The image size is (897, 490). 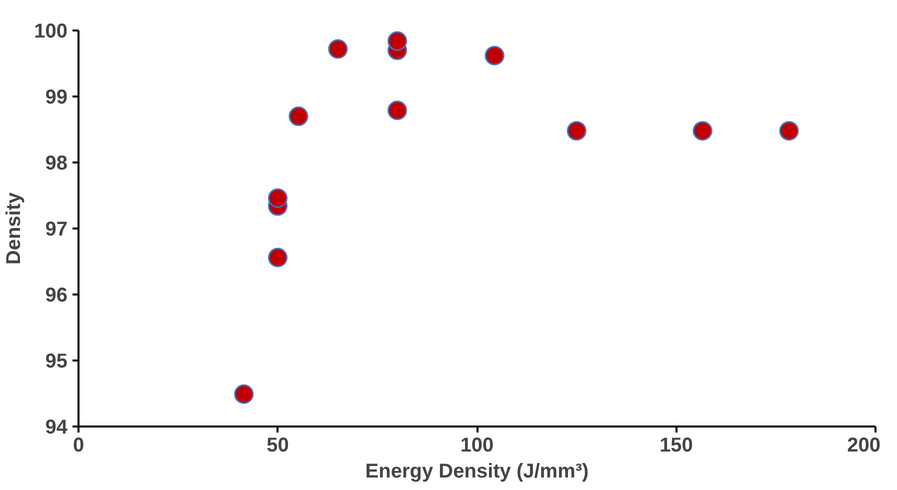 What do you see at coordinates (56, 295) in the screenshot?
I see `y-tick-label: 96` at bounding box center [56, 295].